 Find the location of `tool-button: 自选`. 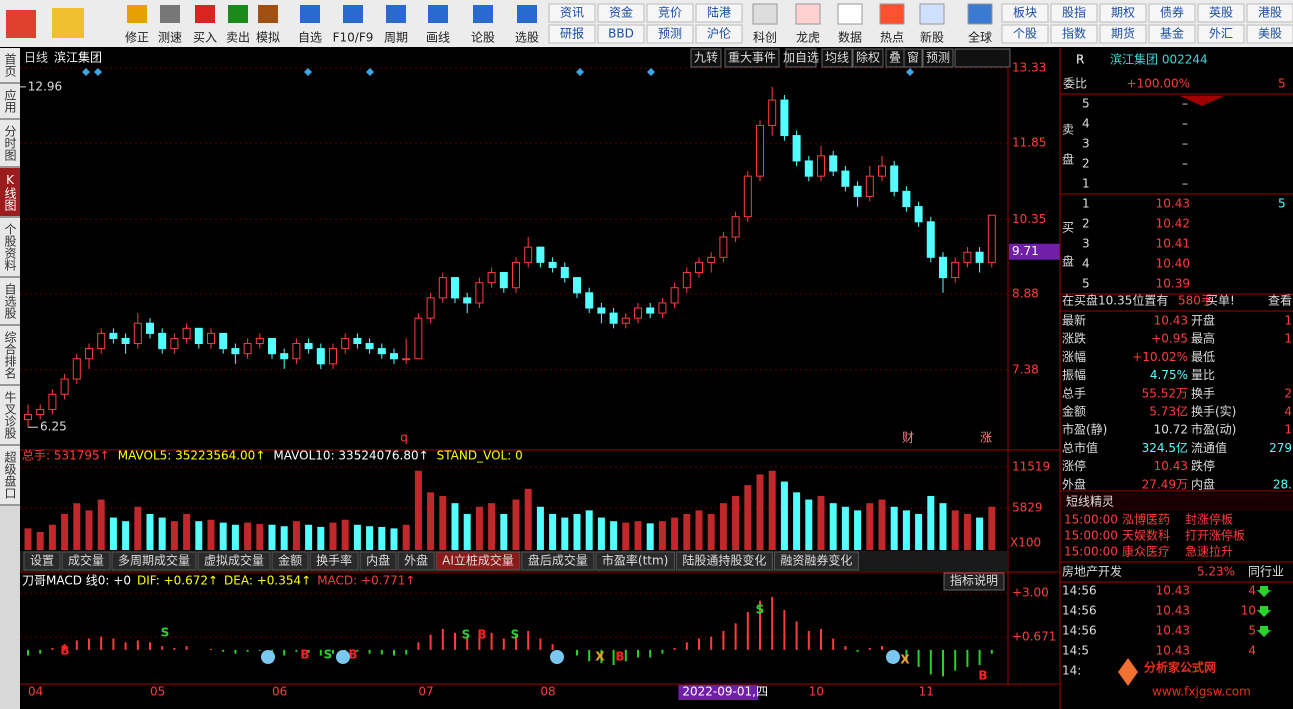

tool-button: 自选 is located at coordinates (310, 38).